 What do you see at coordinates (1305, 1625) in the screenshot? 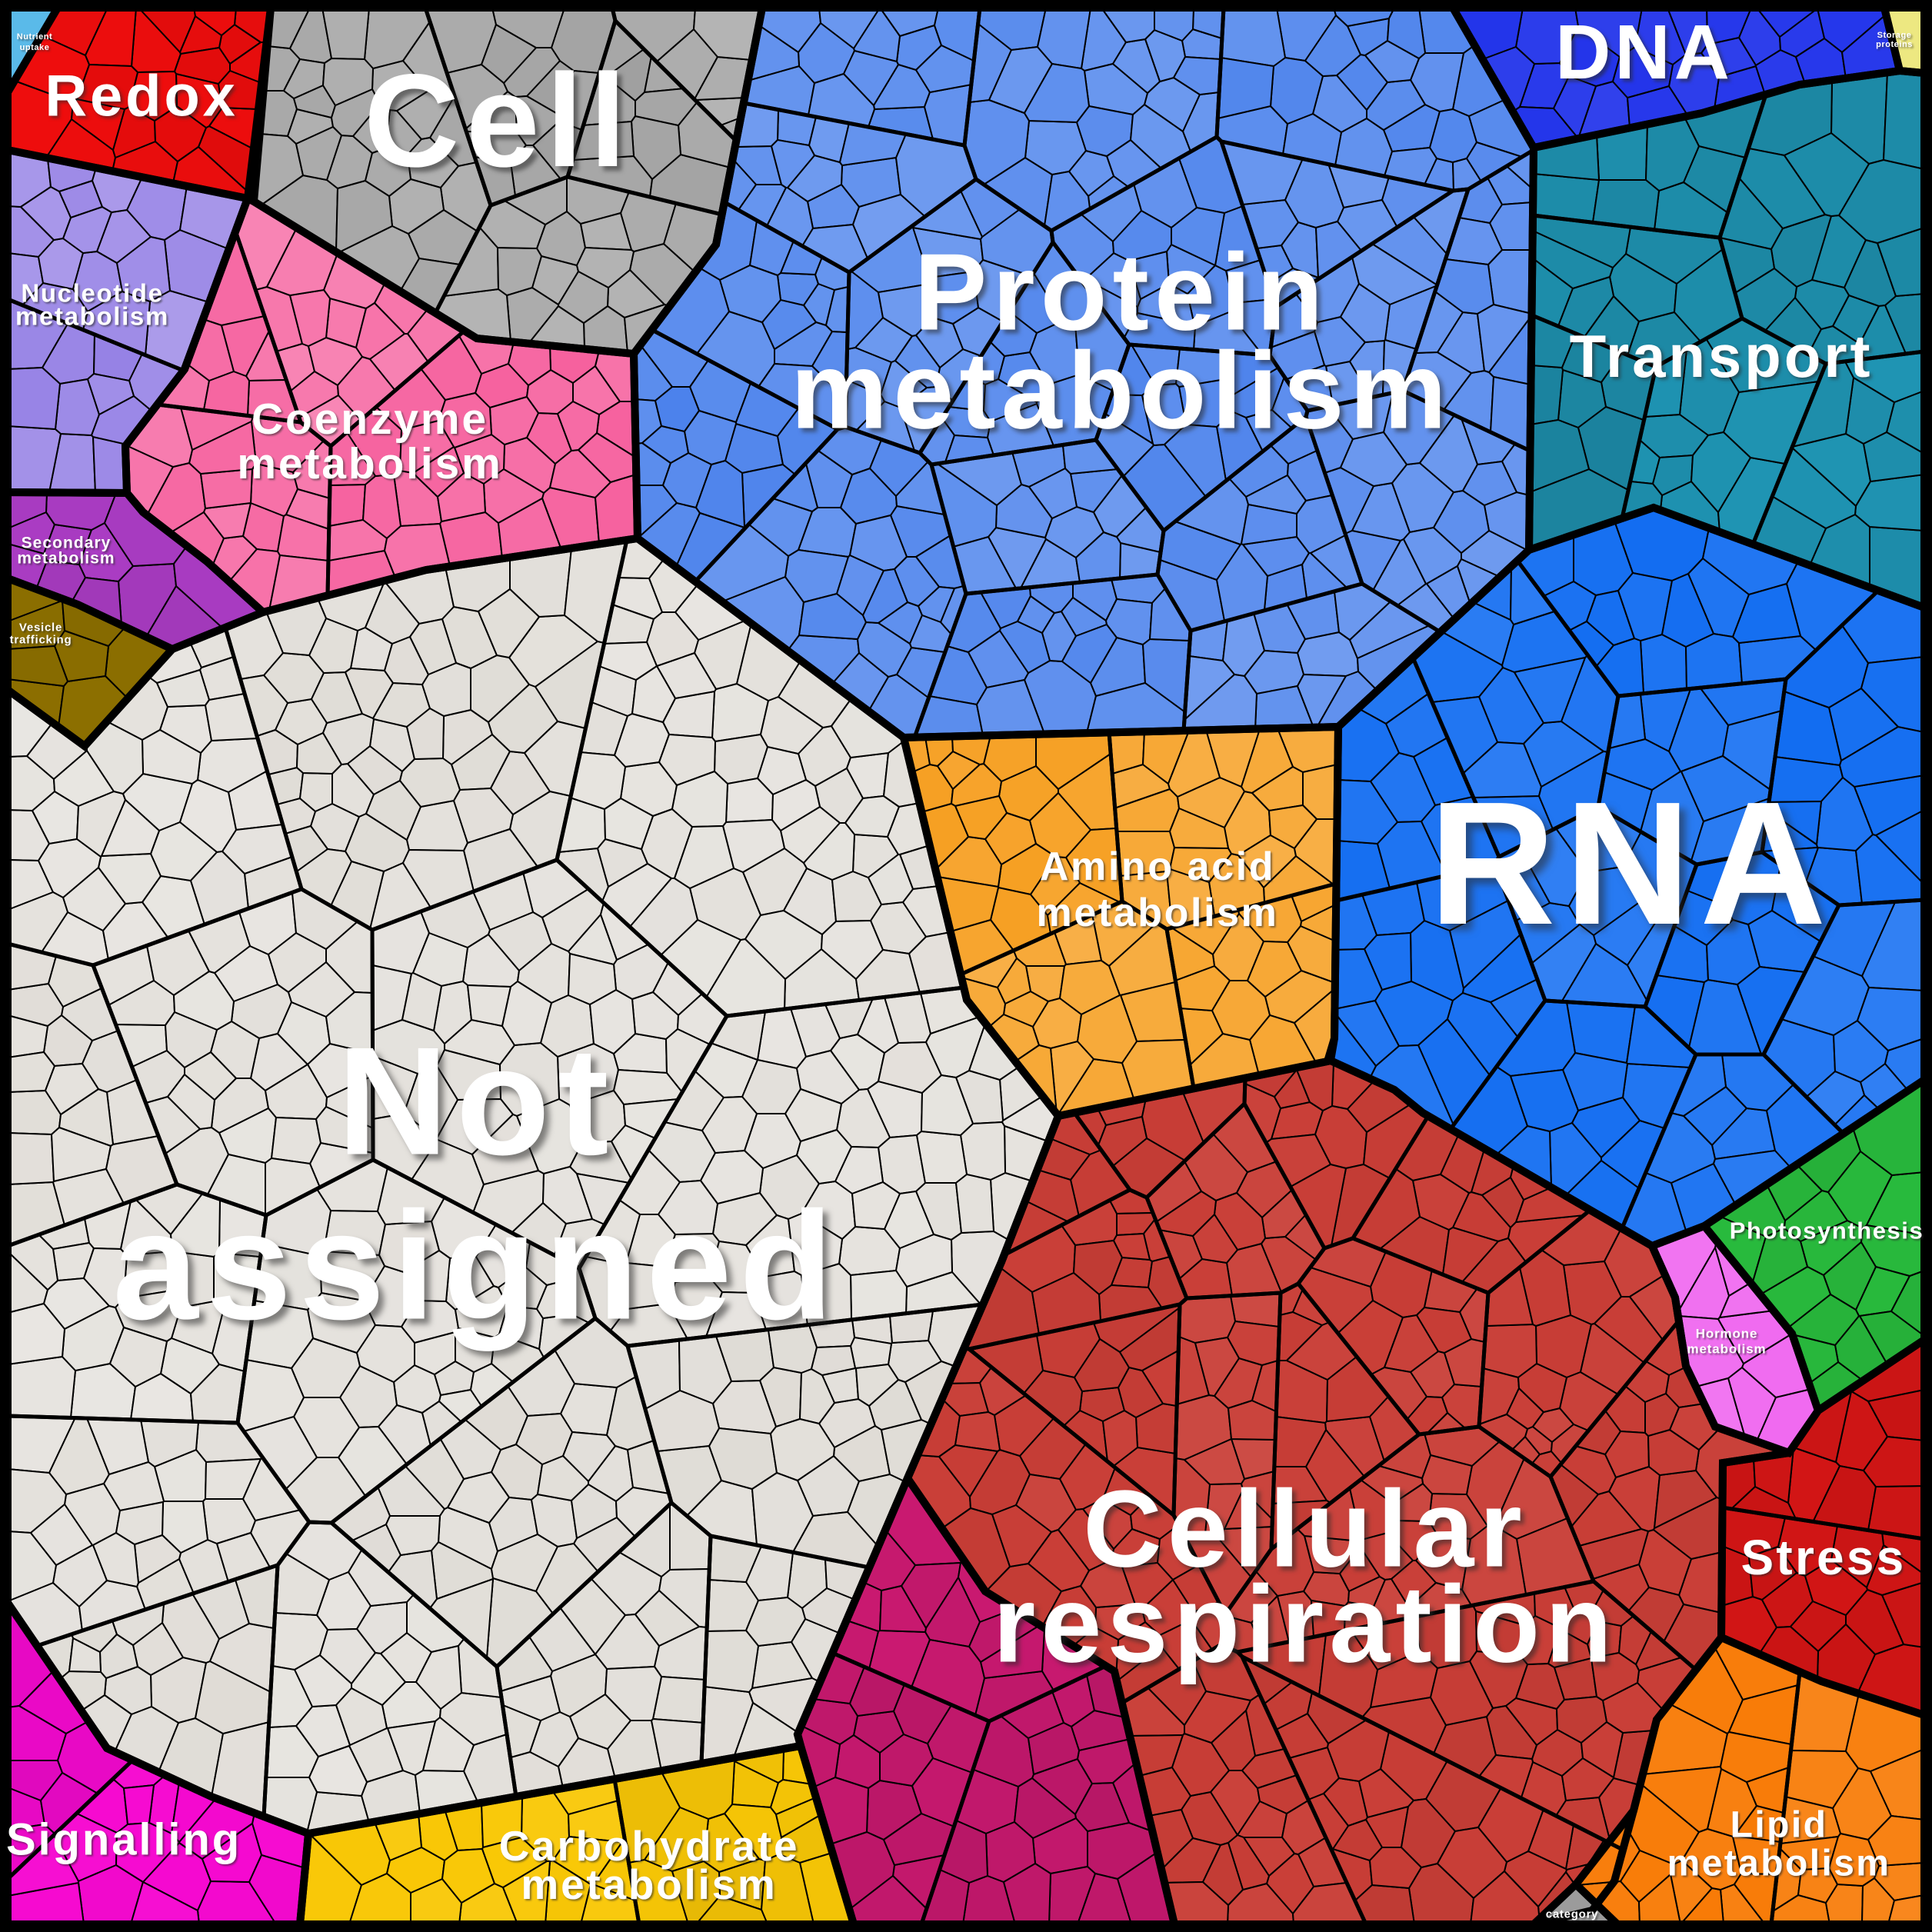
I see `svg-text: respiration` at bounding box center [1305, 1625].